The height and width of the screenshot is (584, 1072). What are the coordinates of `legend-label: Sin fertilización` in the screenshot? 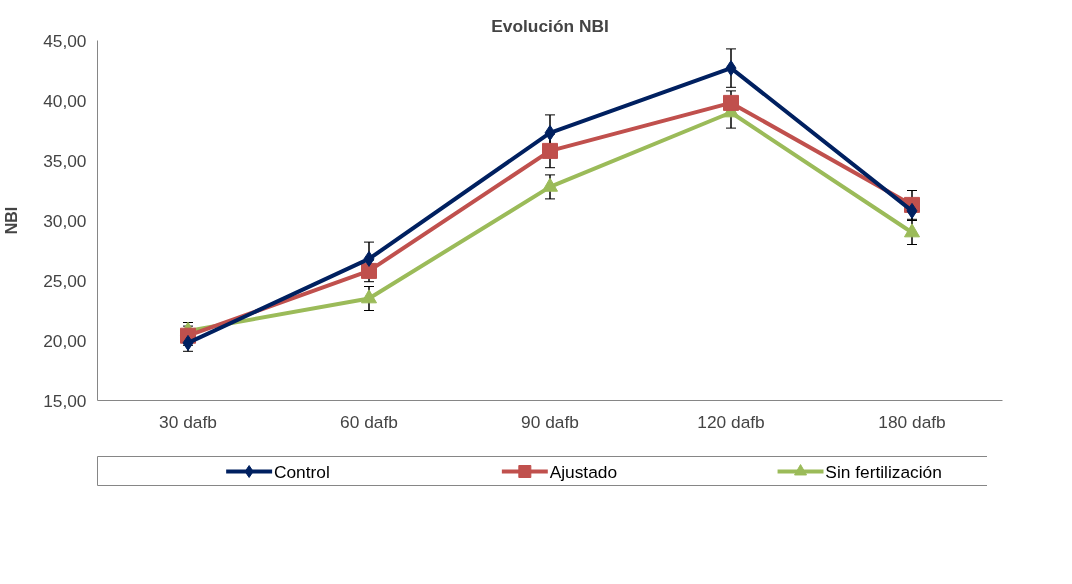 It's located at (883, 471).